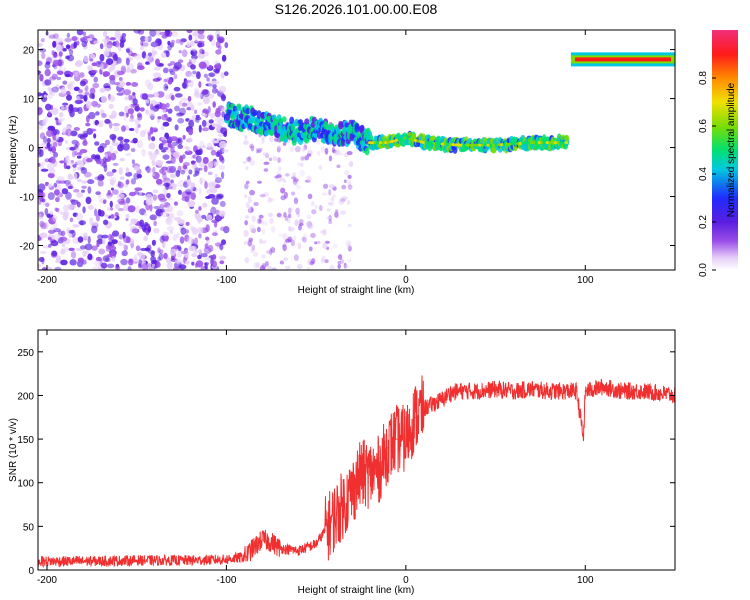 This screenshot has width=750, height=600. I want to click on spectrogram-x-tick-label: -100, so click(226, 280).